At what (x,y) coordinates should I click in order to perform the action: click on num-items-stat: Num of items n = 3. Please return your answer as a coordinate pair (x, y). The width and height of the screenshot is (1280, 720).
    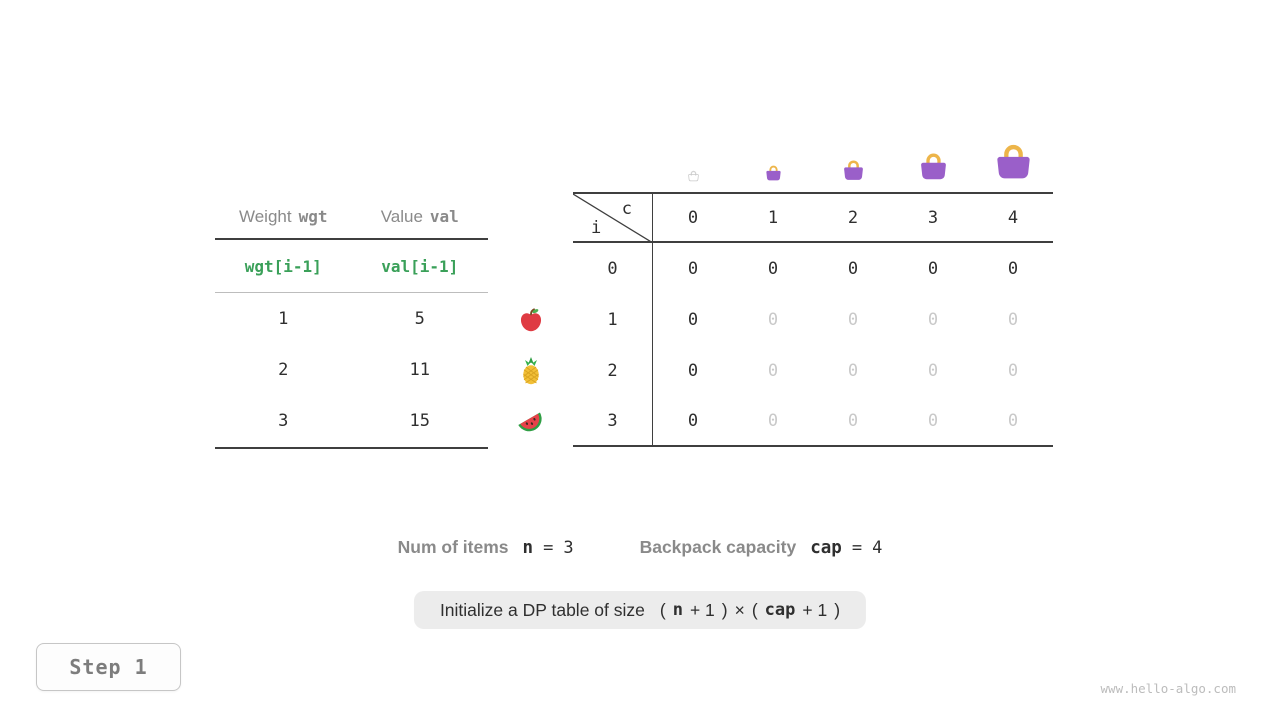
    Looking at the image, I should click on (486, 547).